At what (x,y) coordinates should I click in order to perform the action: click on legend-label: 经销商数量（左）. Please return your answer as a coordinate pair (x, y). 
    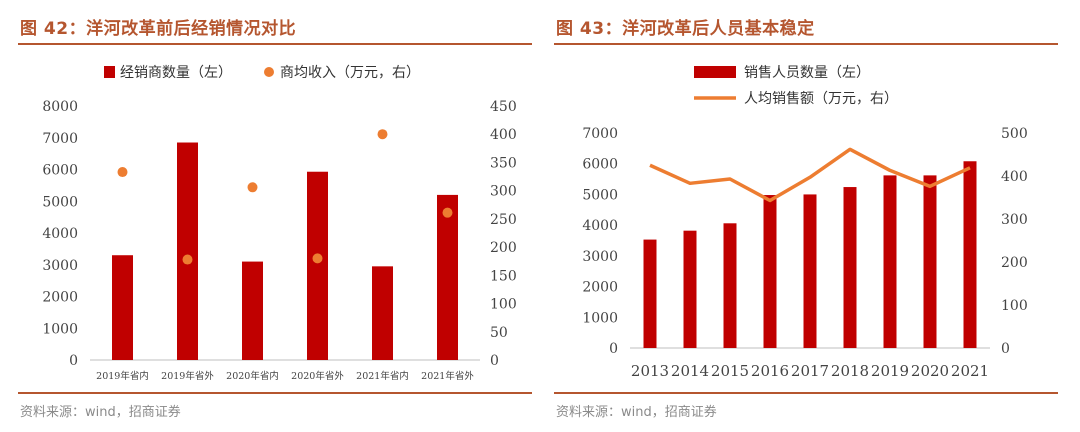
    Looking at the image, I should click on (176, 73).